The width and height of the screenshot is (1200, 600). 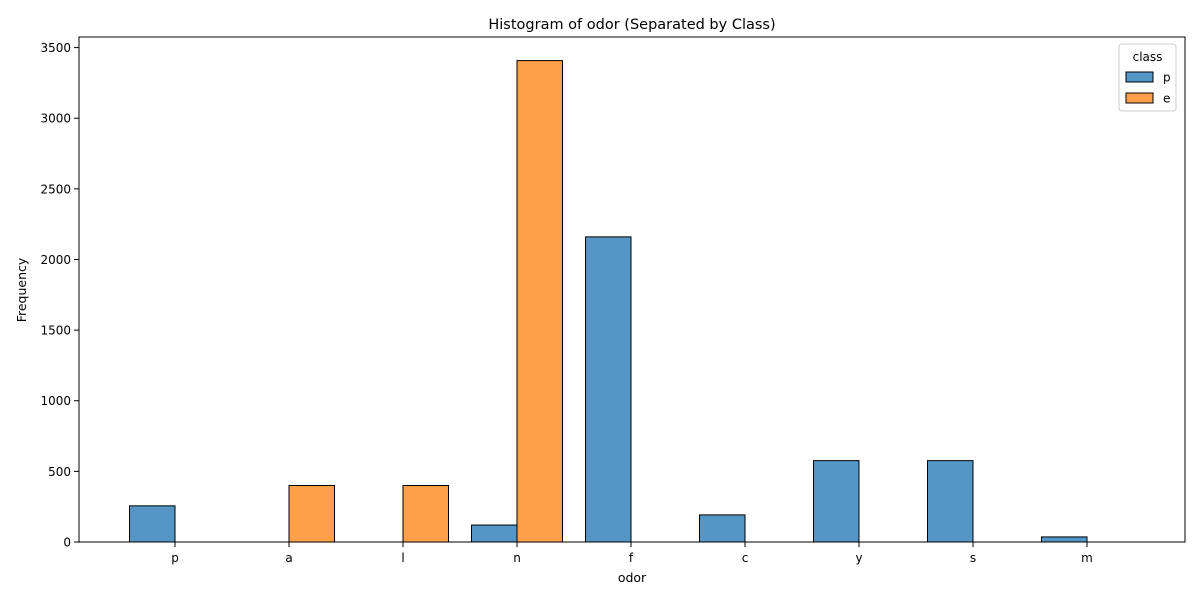 I want to click on bar-p-c, so click(x=722, y=528).